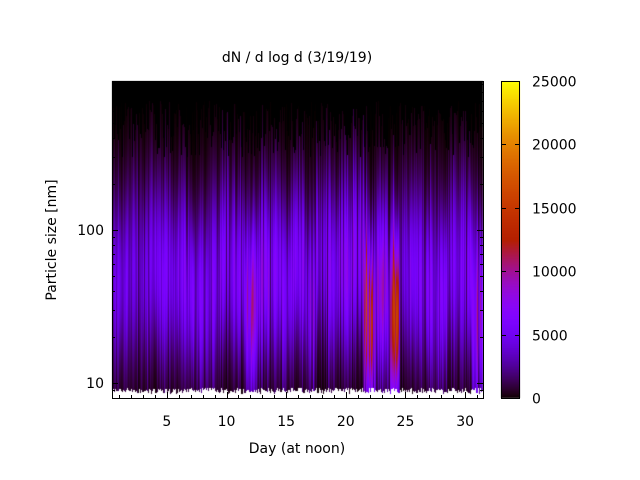 The image size is (640, 480). What do you see at coordinates (166, 422) in the screenshot?
I see `x-tick-label: 5` at bounding box center [166, 422].